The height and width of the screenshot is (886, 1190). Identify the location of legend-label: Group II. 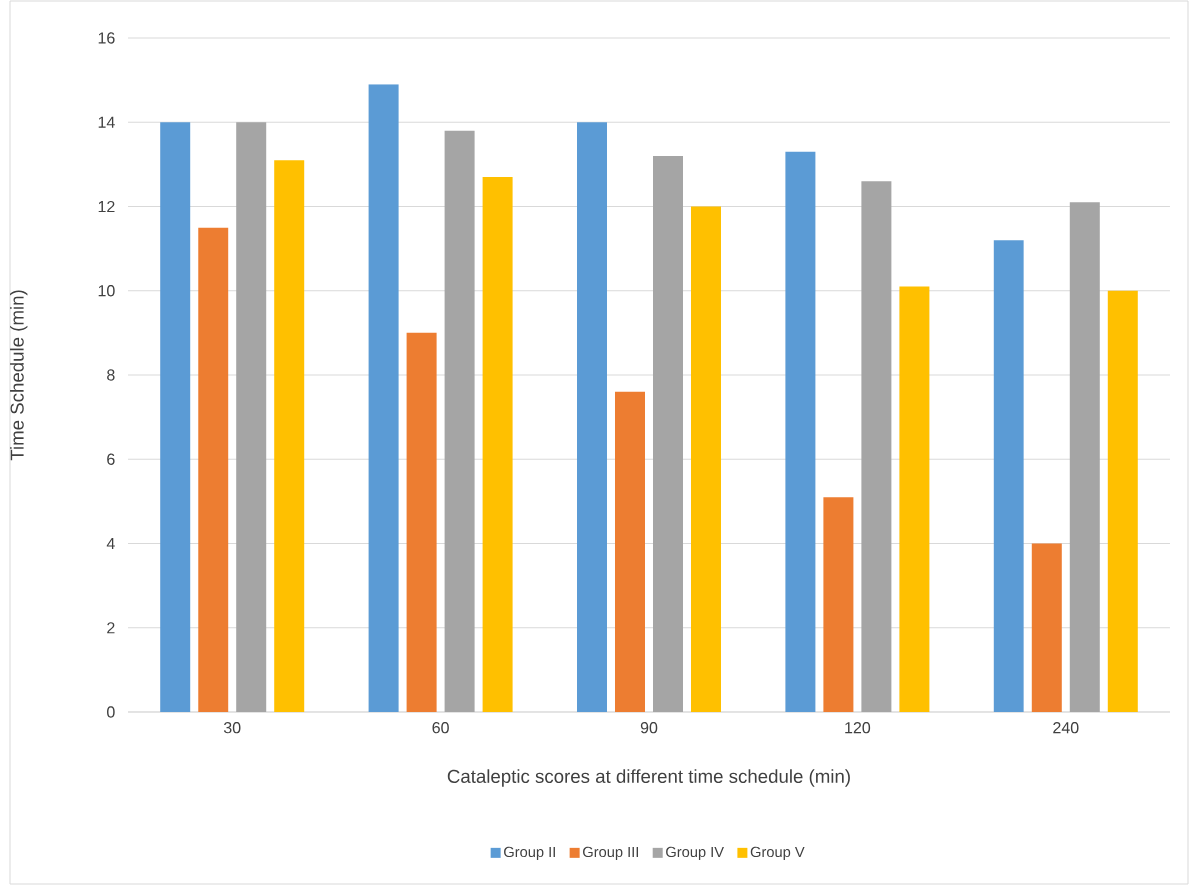
(529, 853).